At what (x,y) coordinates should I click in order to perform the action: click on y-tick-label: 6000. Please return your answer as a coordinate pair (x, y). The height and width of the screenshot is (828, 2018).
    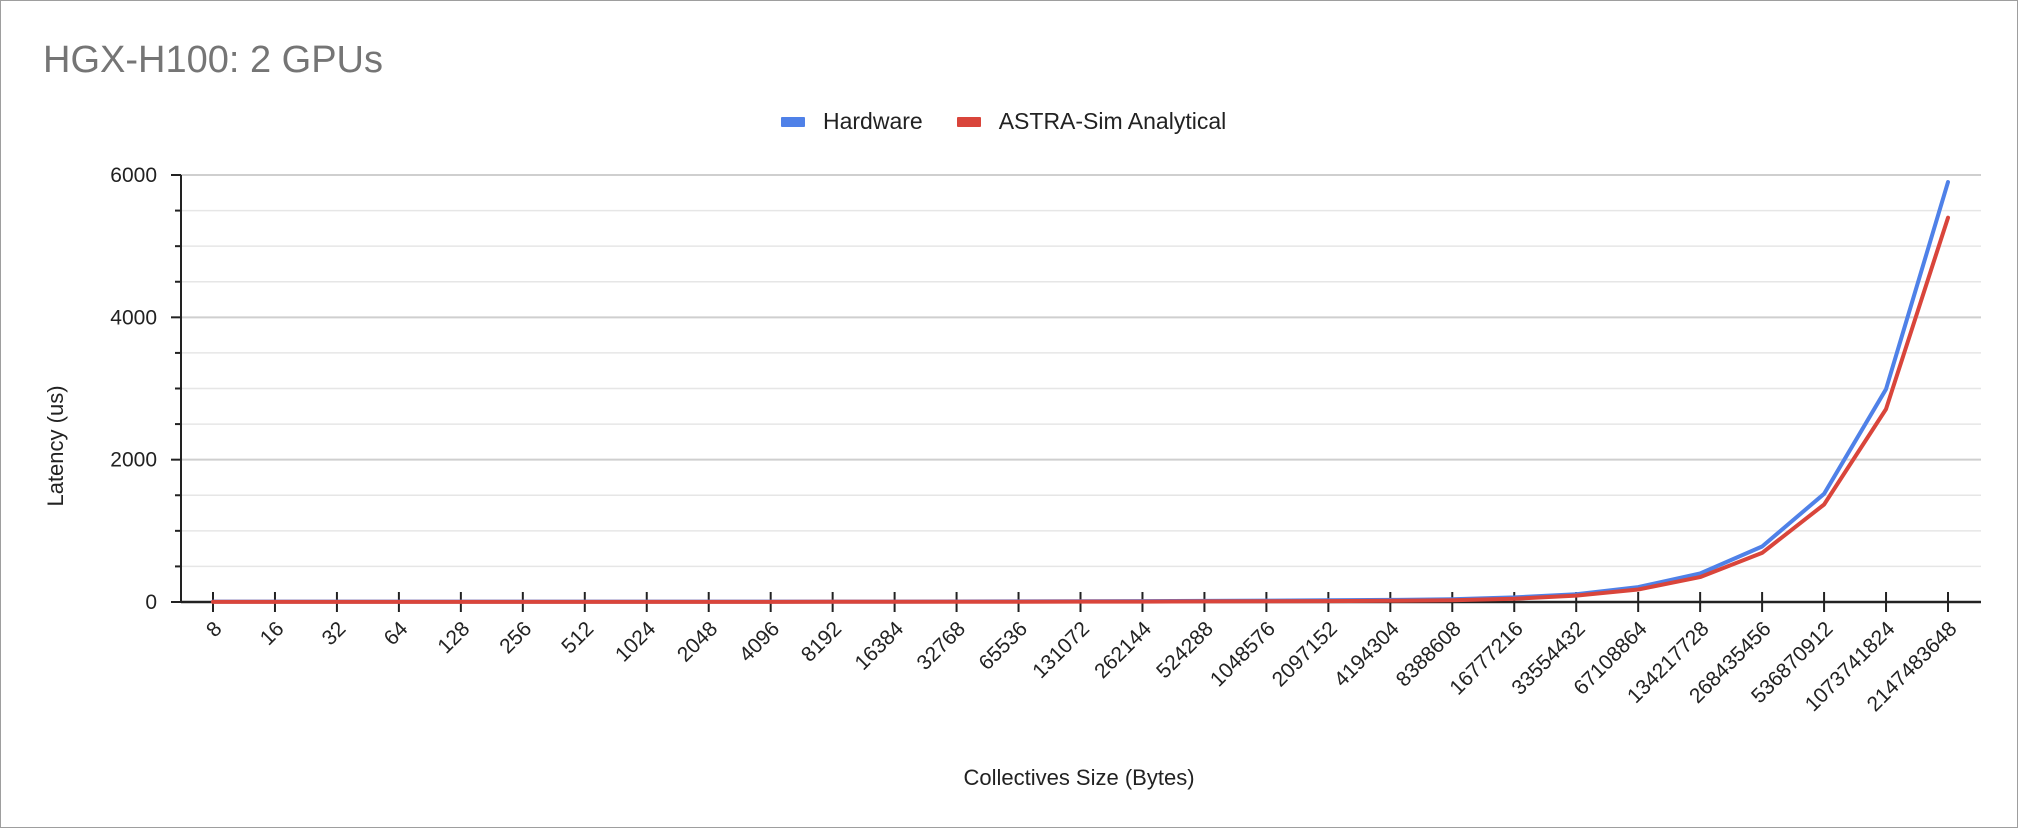
    Looking at the image, I should click on (133, 175).